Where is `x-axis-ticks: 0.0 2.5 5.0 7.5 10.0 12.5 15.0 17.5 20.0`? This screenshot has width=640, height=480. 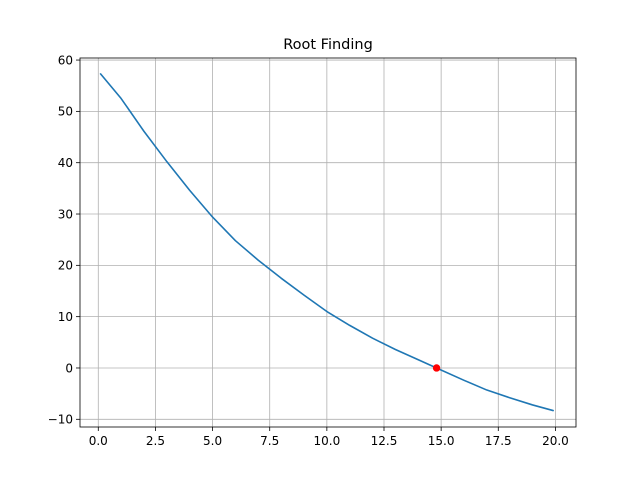 x-axis-ticks: 0.0 2.5 5.0 7.5 10.0 12.5 15.0 17.5 20.0 is located at coordinates (329, 437).